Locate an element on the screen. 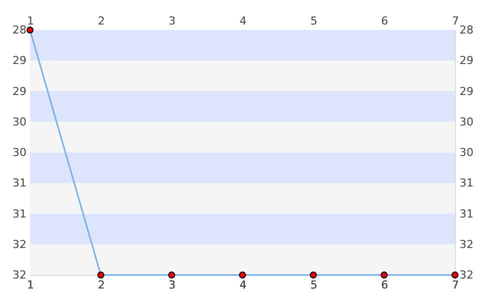 The height and width of the screenshot is (300, 485). x-tick-label: 6 is located at coordinates (384, 285).